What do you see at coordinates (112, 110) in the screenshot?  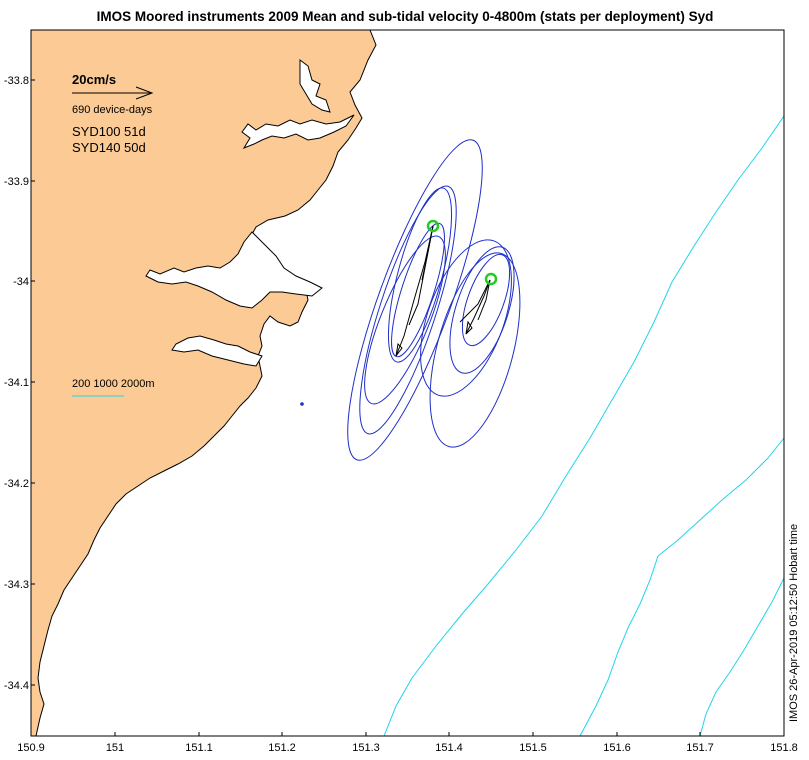 I see `device-days-label: 690 device-days` at bounding box center [112, 110].